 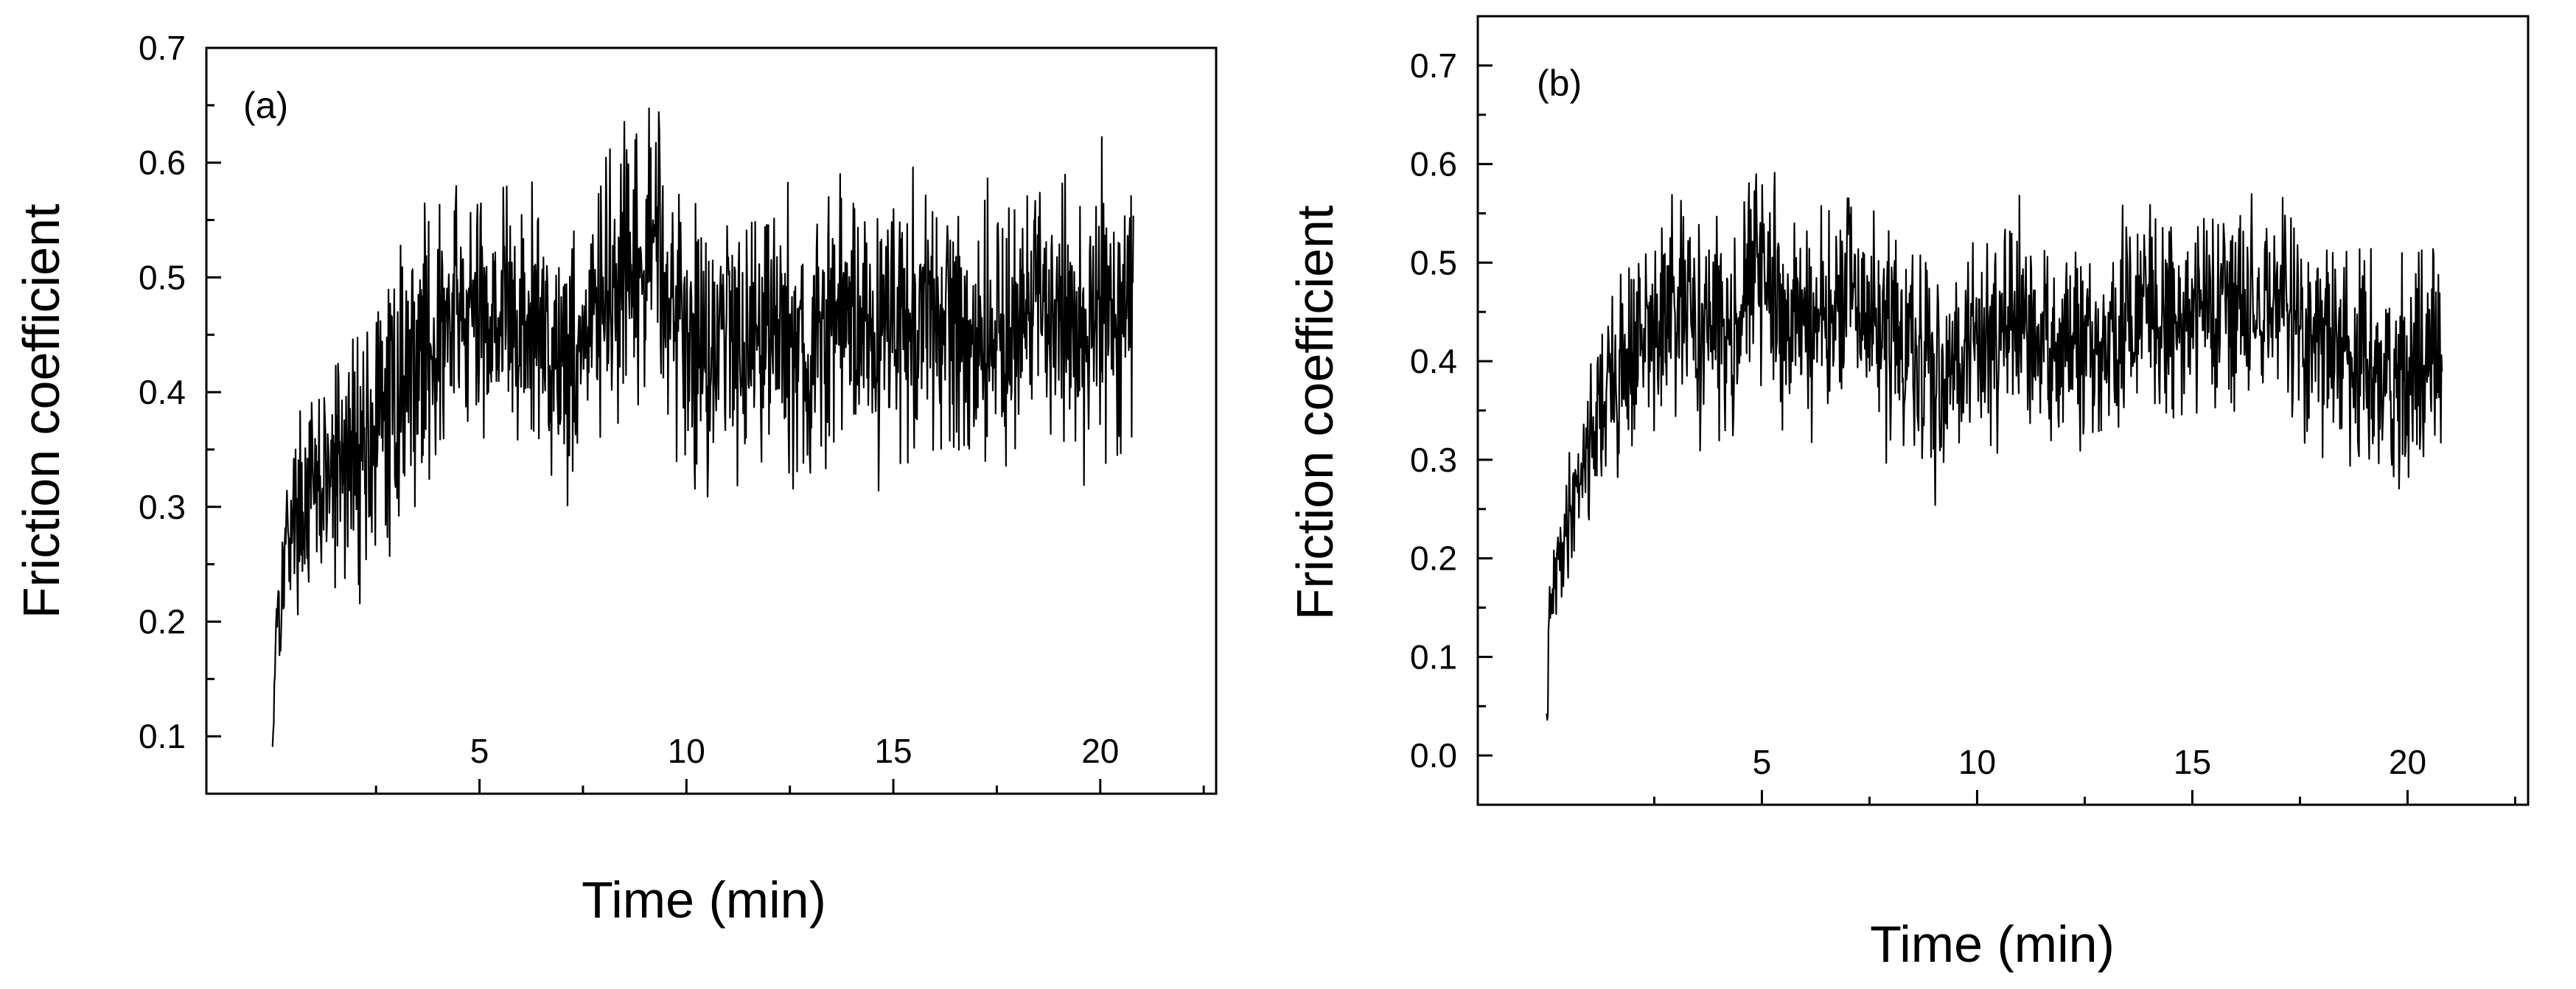 What do you see at coordinates (41, 412) in the screenshot?
I see `y-axis-title-a: Friction coefficient` at bounding box center [41, 412].